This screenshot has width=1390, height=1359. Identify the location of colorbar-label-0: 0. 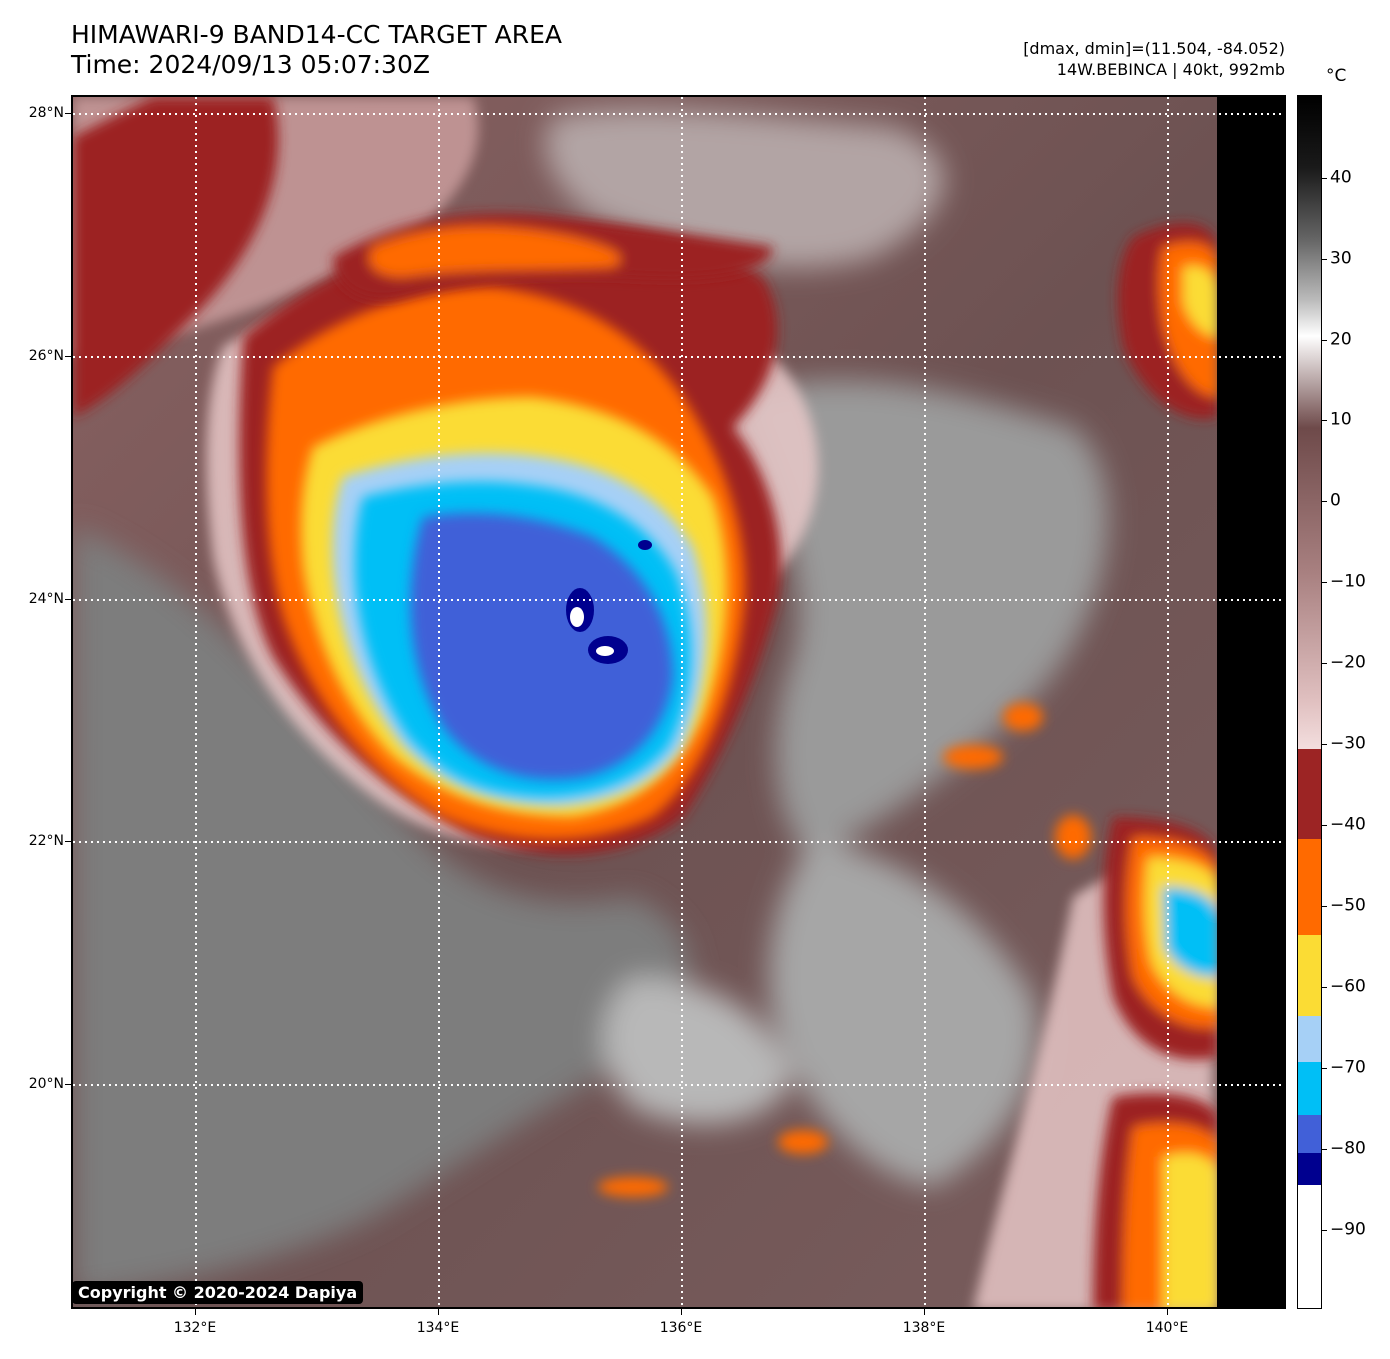
(1335, 500).